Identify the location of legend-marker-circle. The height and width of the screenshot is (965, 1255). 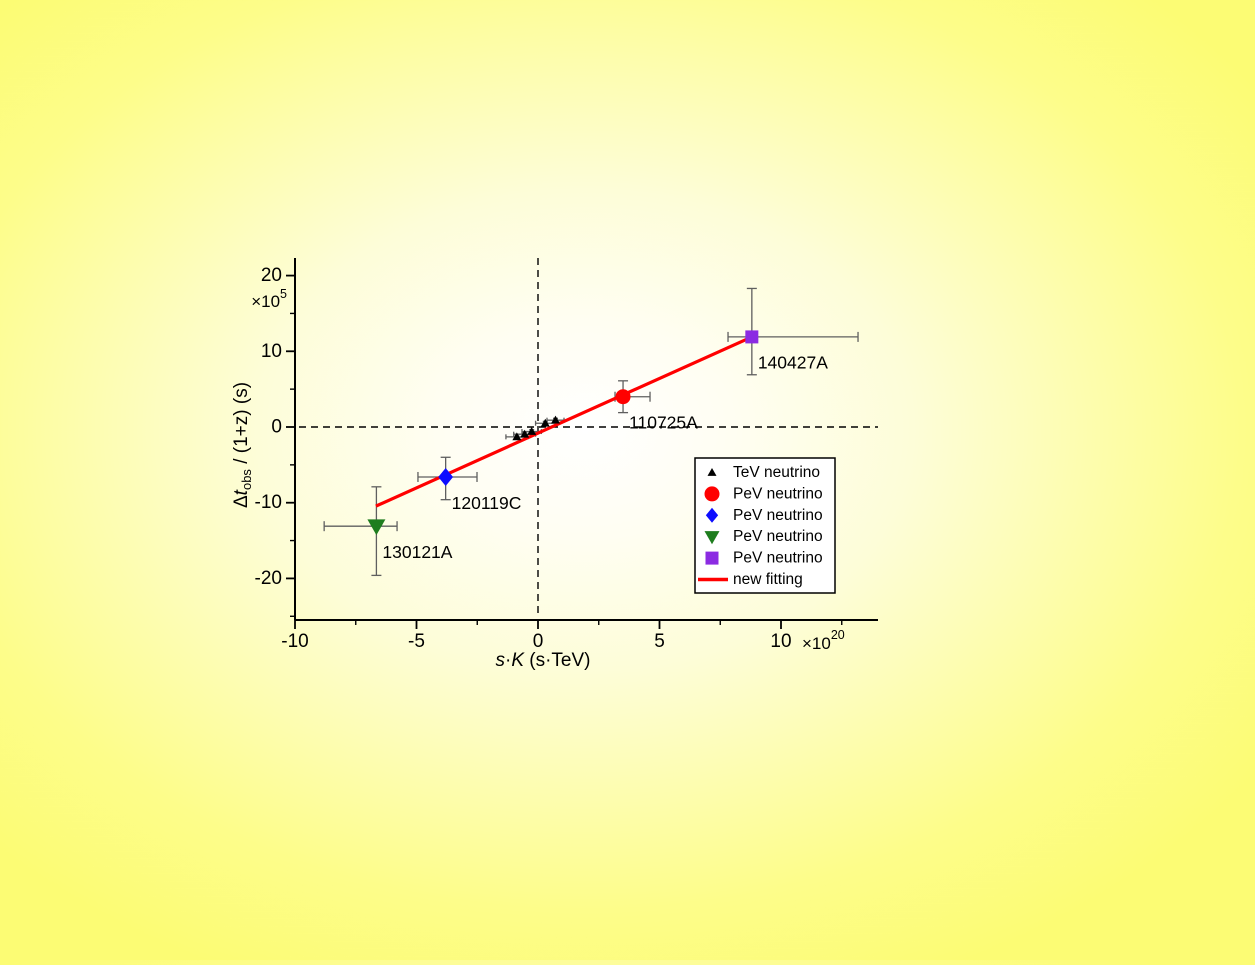
(712, 494).